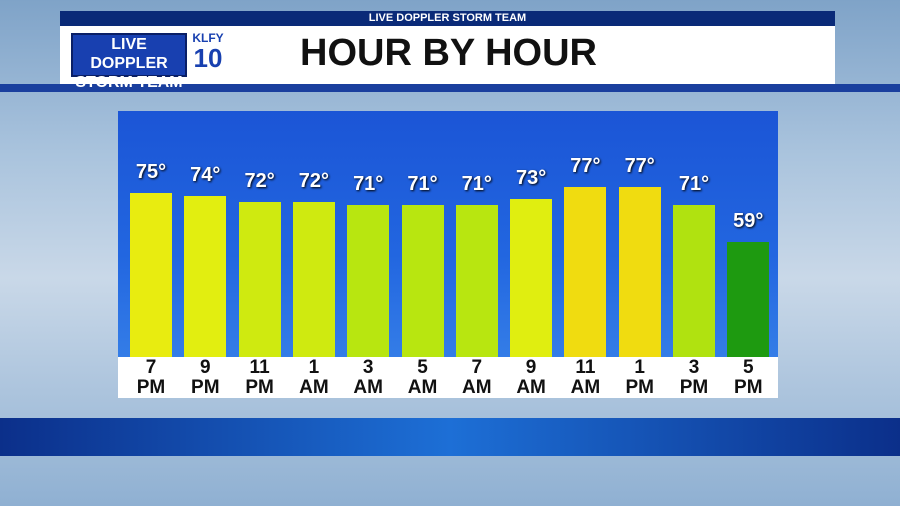 The height and width of the screenshot is (506, 900). Describe the element at coordinates (151, 377) in the screenshot. I see `x-tick-label: 7 PM` at that location.